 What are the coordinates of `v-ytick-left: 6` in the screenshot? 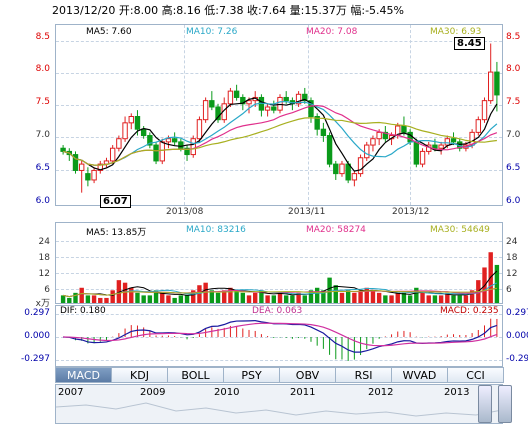 It's located at (47, 290).